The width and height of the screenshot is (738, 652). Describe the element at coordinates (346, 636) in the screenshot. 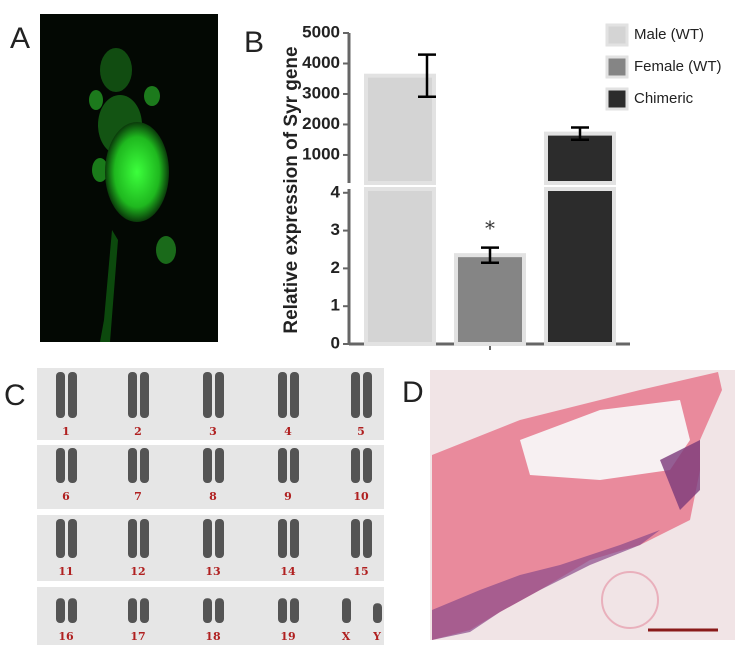

I see `karyotype-label: X` at that location.